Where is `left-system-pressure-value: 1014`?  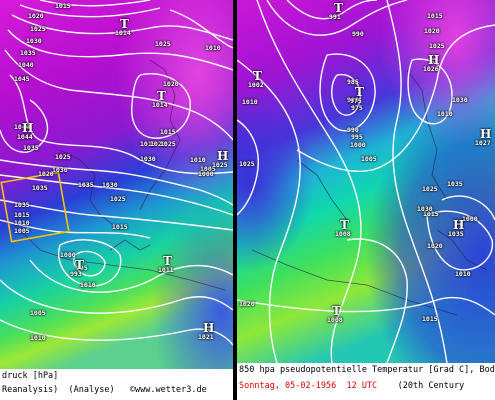
left-system-pressure-value: 1014 is located at coordinates (160, 105).